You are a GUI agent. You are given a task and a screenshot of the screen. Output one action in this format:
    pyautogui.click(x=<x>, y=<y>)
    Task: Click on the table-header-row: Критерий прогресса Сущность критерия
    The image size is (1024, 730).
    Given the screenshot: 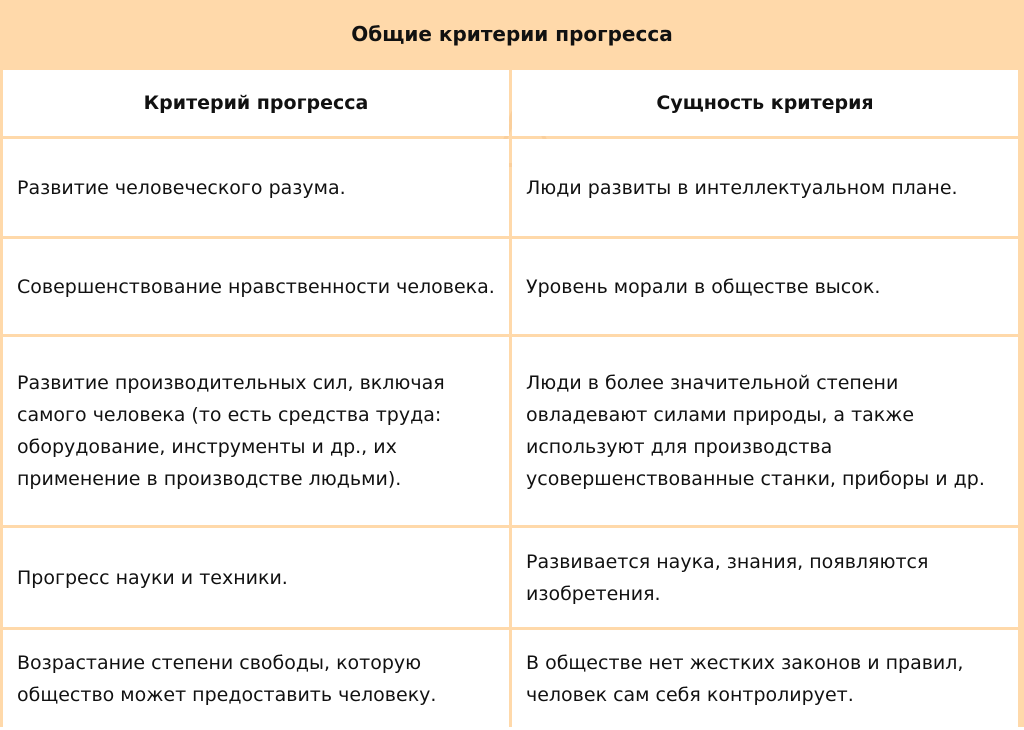 What is the action you would take?
    pyautogui.click(x=510, y=103)
    